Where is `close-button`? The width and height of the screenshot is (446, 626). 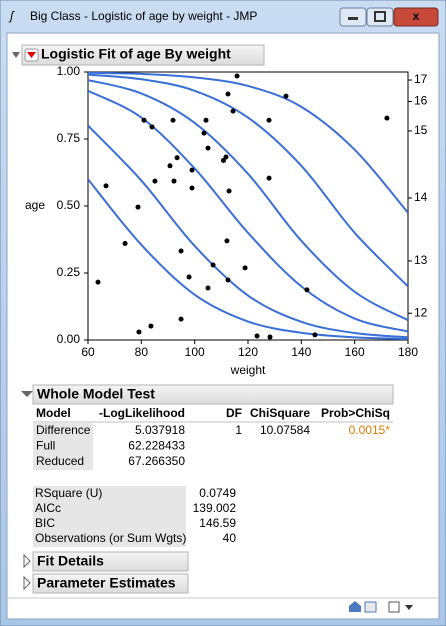
close-button is located at coordinates (416, 17).